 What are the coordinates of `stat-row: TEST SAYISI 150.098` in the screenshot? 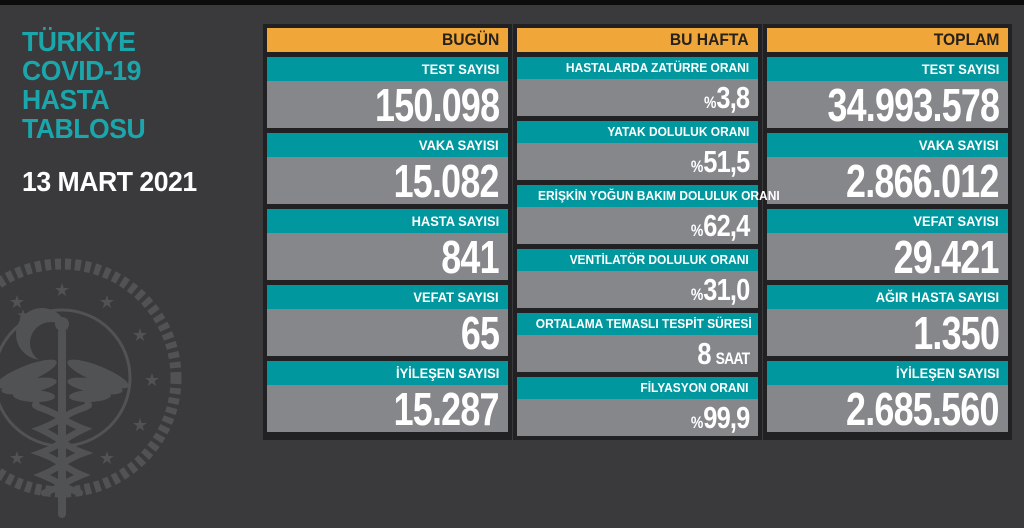 It's located at (387, 92).